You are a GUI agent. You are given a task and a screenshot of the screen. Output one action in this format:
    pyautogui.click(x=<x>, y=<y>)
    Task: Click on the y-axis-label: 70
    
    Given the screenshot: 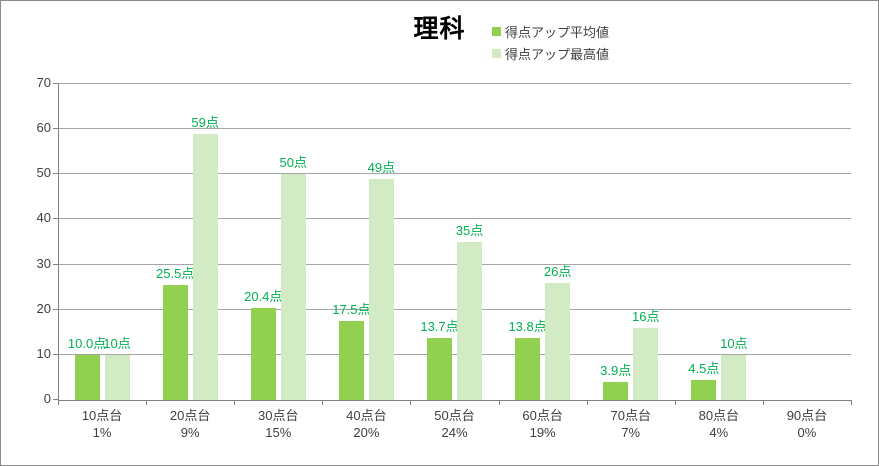 What is the action you would take?
    pyautogui.click(x=43, y=82)
    